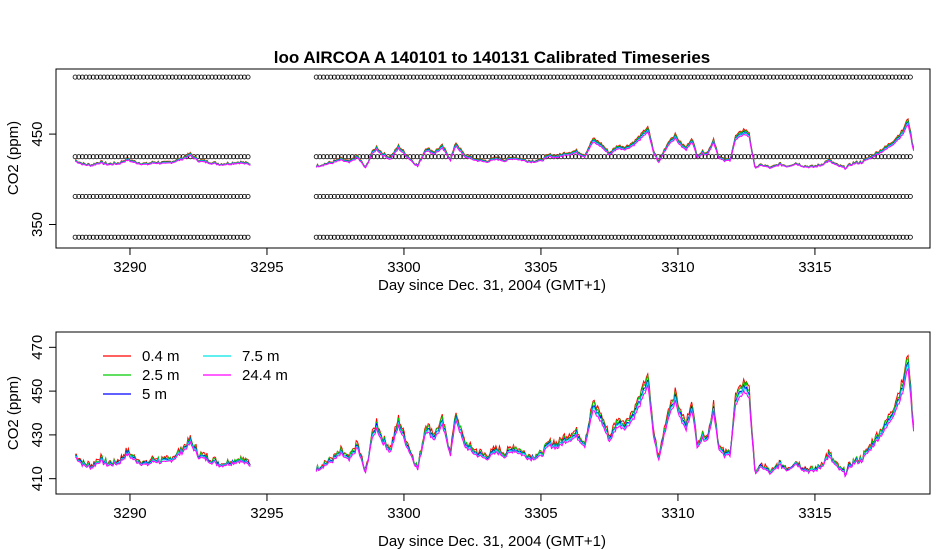 This screenshot has height=550, width=950. I want to click on x-tick-label: 3290, so click(129, 513).